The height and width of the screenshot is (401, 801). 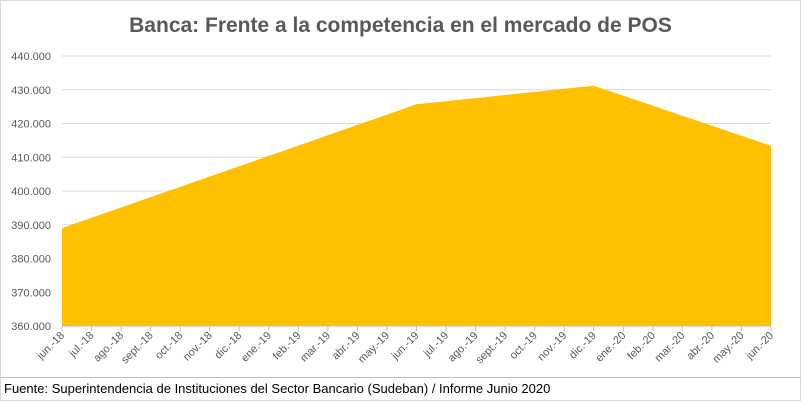 I want to click on x-tick-label: mar.-19, so click(x=315, y=347).